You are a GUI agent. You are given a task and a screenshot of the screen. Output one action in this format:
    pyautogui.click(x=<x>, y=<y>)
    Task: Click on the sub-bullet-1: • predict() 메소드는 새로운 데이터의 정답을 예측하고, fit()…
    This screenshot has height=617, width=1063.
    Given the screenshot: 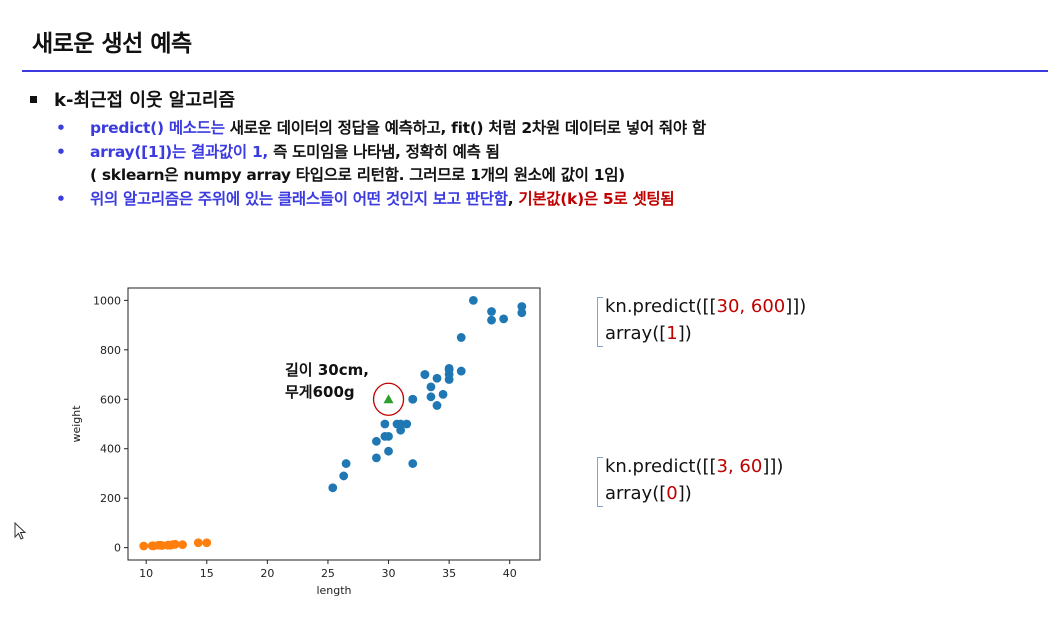 What is the action you would take?
    pyautogui.click(x=381, y=127)
    